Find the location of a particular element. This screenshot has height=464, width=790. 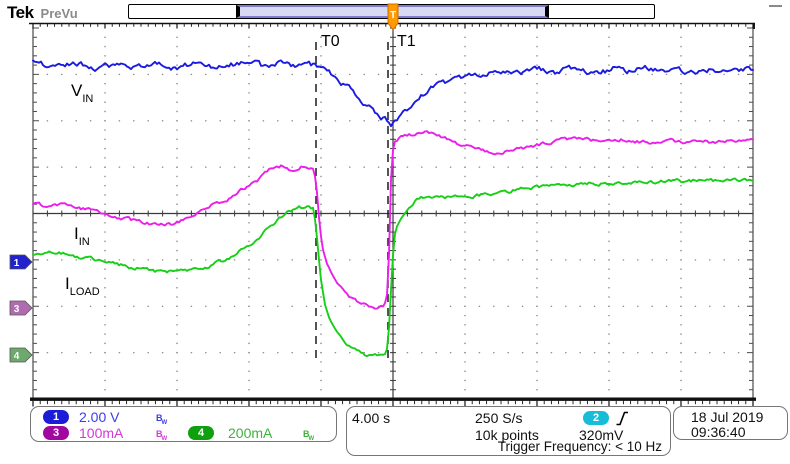

rising-edge-icon is located at coordinates (622, 418).